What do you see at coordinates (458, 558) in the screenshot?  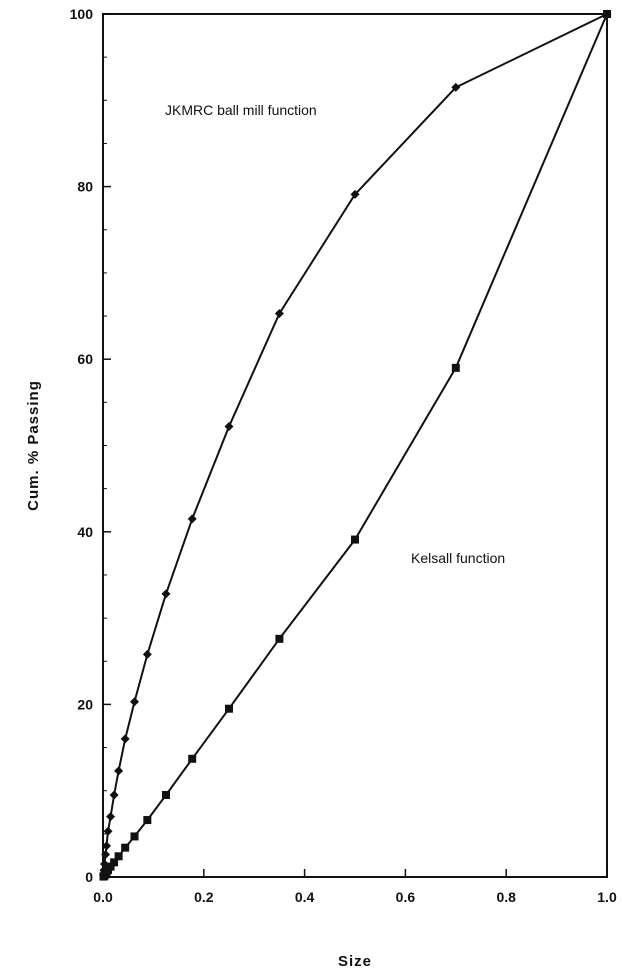 I see `annotation-kelsall: Kelsall function` at bounding box center [458, 558].